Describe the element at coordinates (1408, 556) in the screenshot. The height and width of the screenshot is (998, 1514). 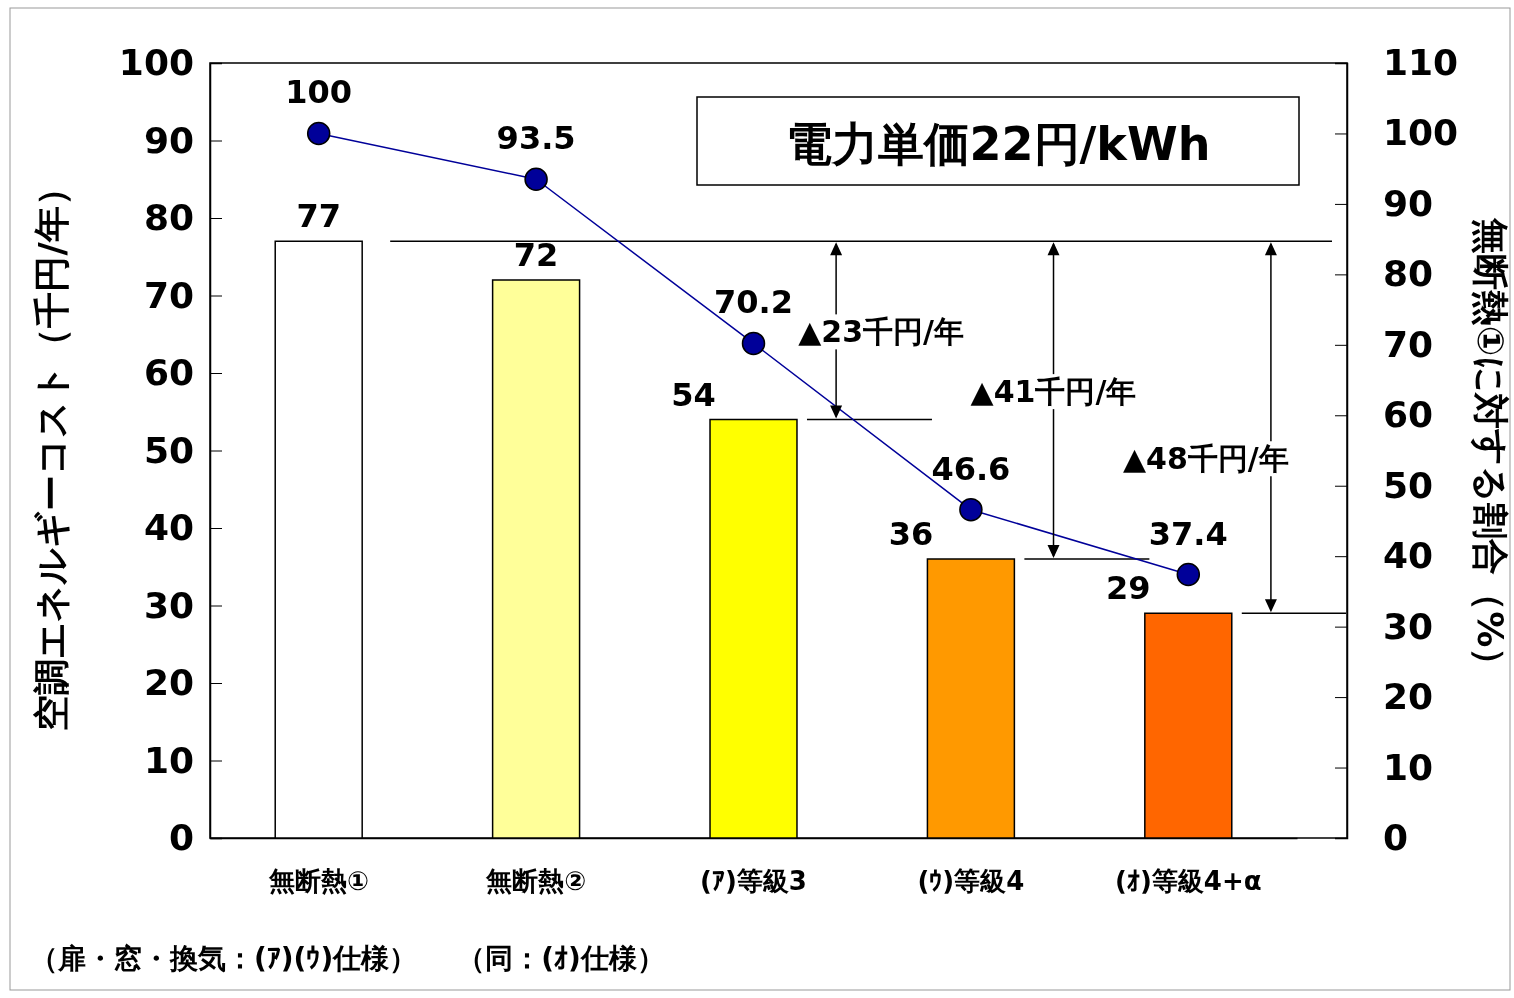
I see `y2-tick-label: 40` at that location.